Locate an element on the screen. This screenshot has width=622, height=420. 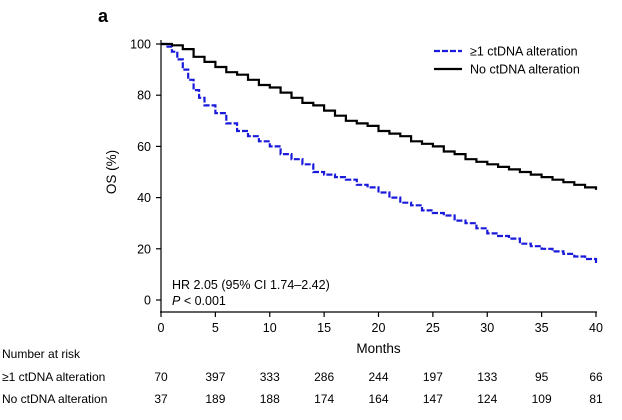
risk-cell: 286 is located at coordinates (324, 377).